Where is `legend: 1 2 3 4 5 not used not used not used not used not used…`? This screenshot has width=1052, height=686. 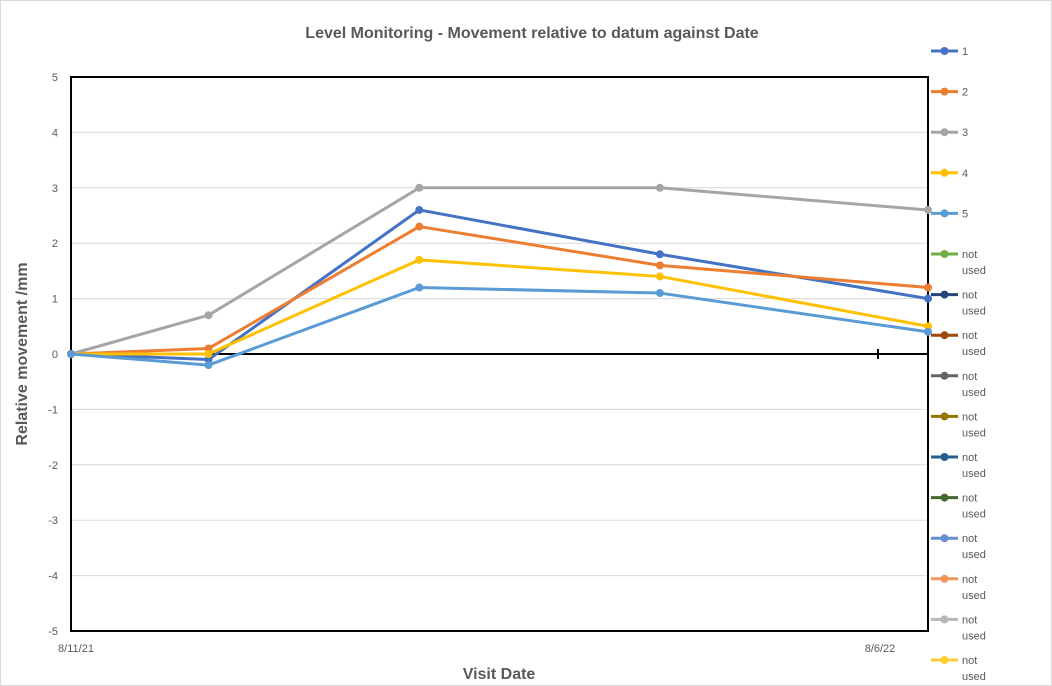 legend: 1 2 3 4 5 not used not used not used not used not used… is located at coordinates (958, 364).